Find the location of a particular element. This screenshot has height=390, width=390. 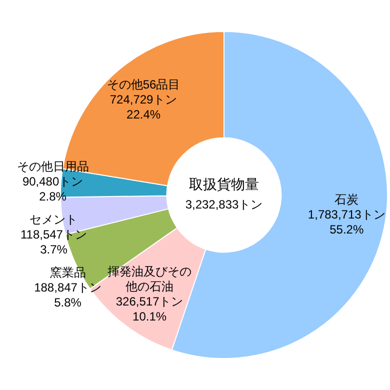

slice-label: 揮発油及びその他の石油 is located at coordinates (150, 279).